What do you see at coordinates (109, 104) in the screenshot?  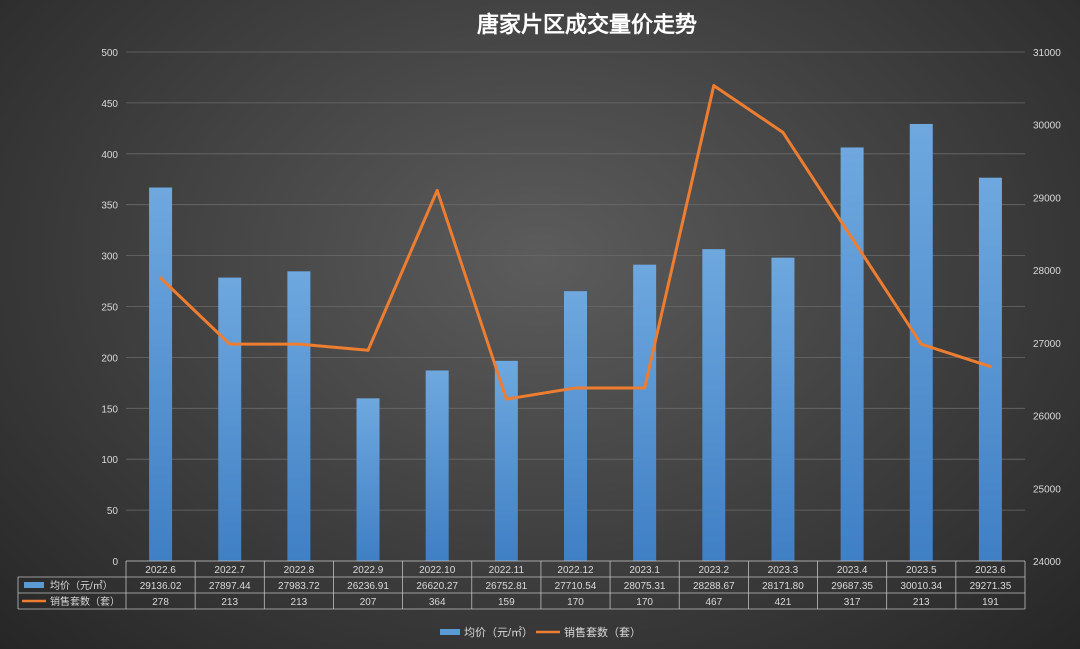 I see `left-tick-9: 450` at bounding box center [109, 104].